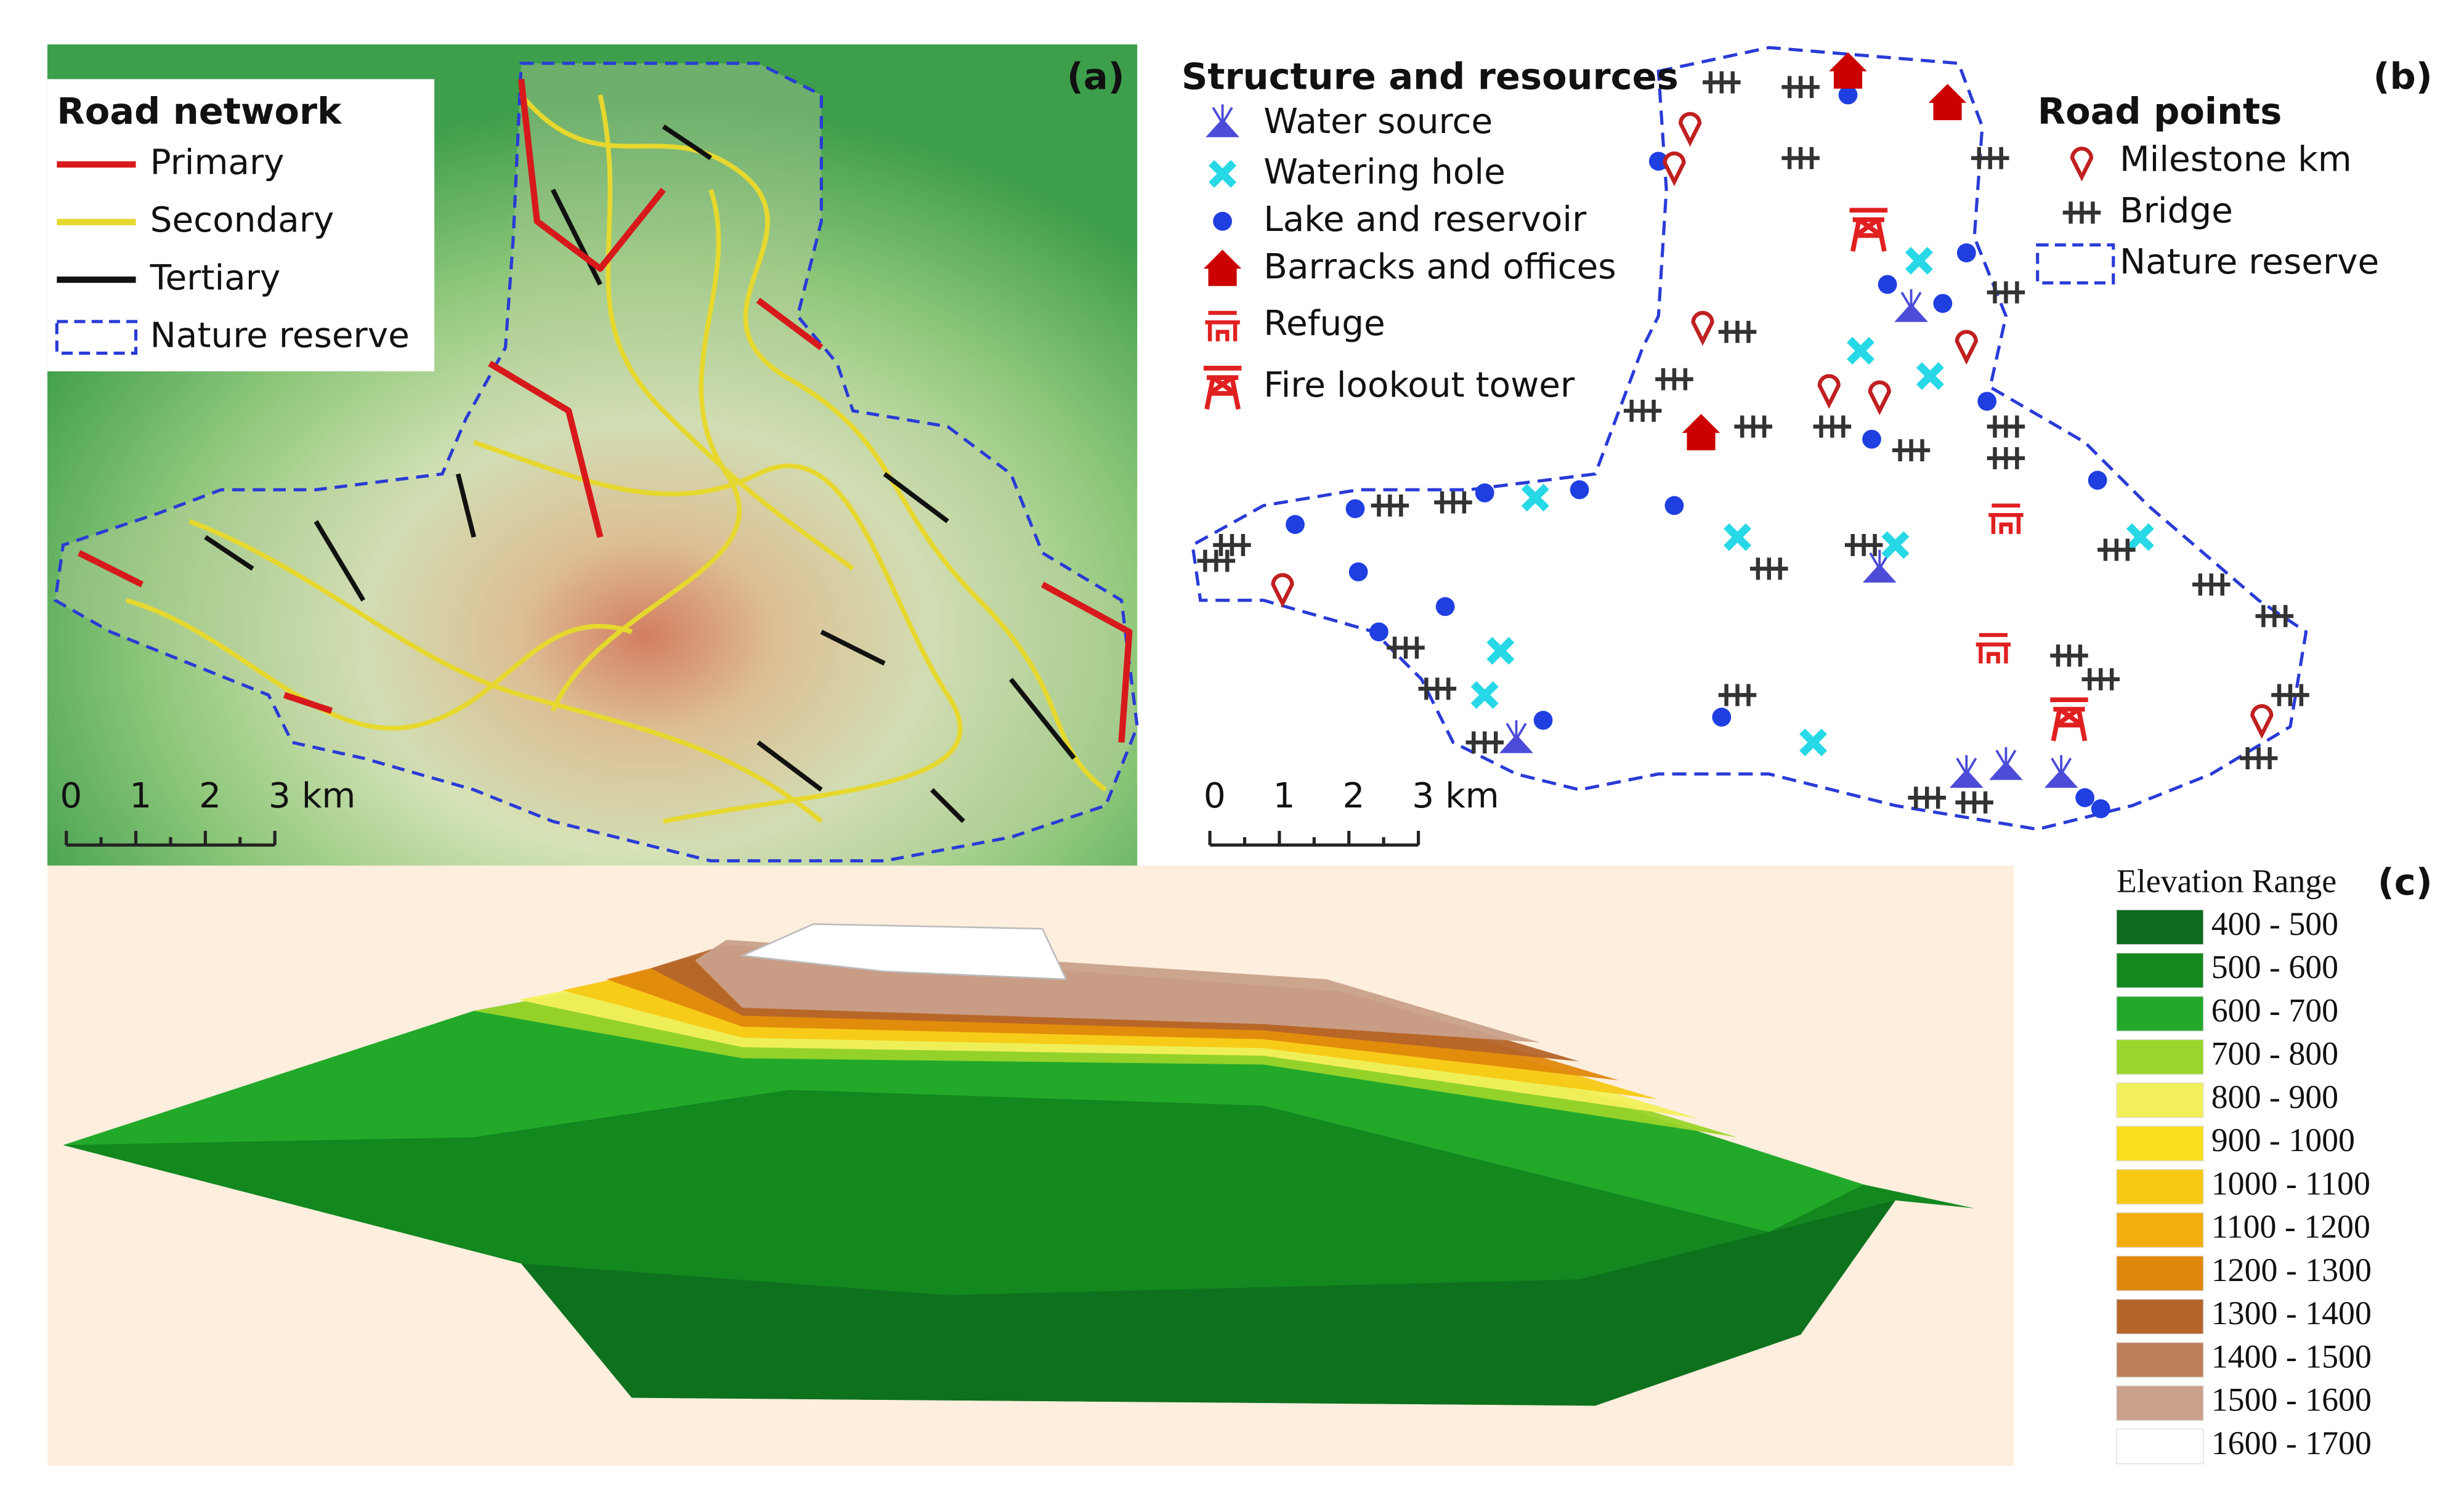 Image resolution: width=2464 pixels, height=1488 pixels. I want to click on legend-box, so click(2233, 1167).